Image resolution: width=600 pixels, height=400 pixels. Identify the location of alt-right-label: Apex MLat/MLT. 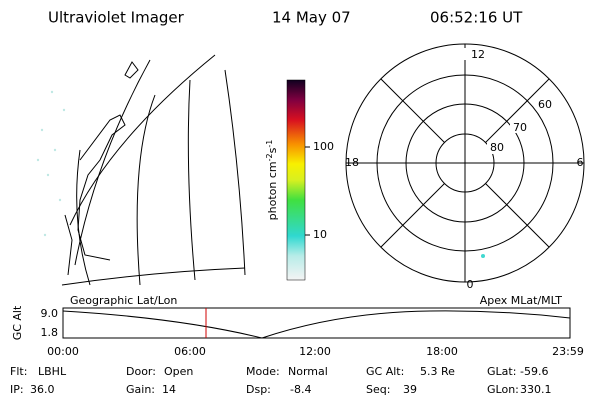
(521, 300).